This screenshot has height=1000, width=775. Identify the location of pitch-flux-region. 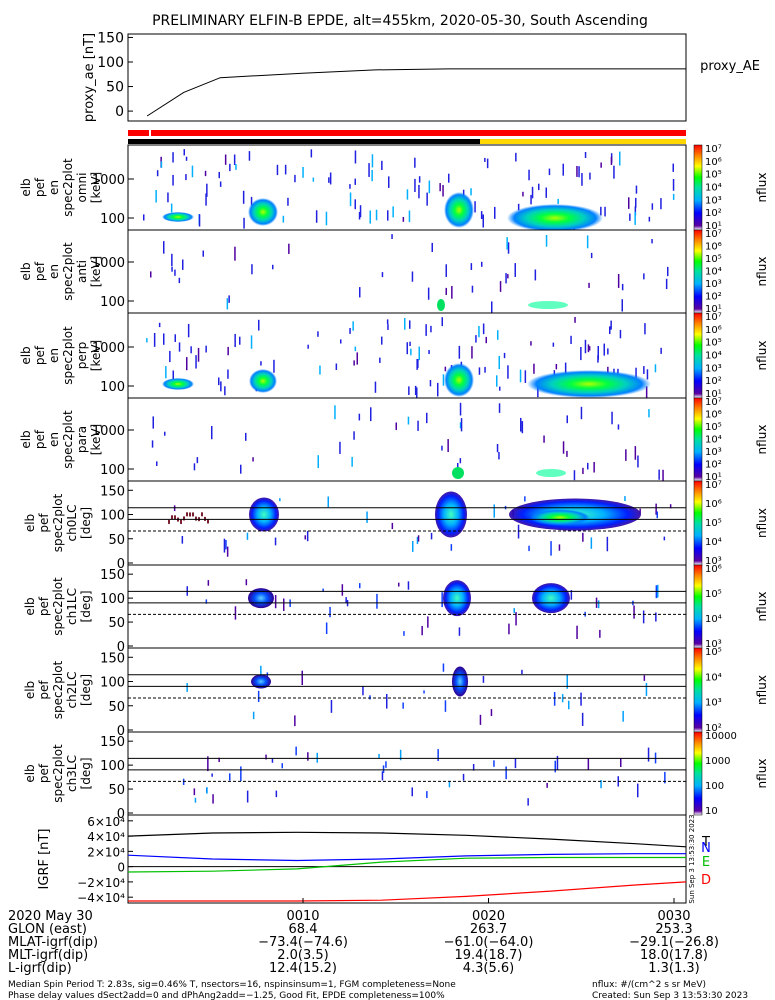
(457, 598).